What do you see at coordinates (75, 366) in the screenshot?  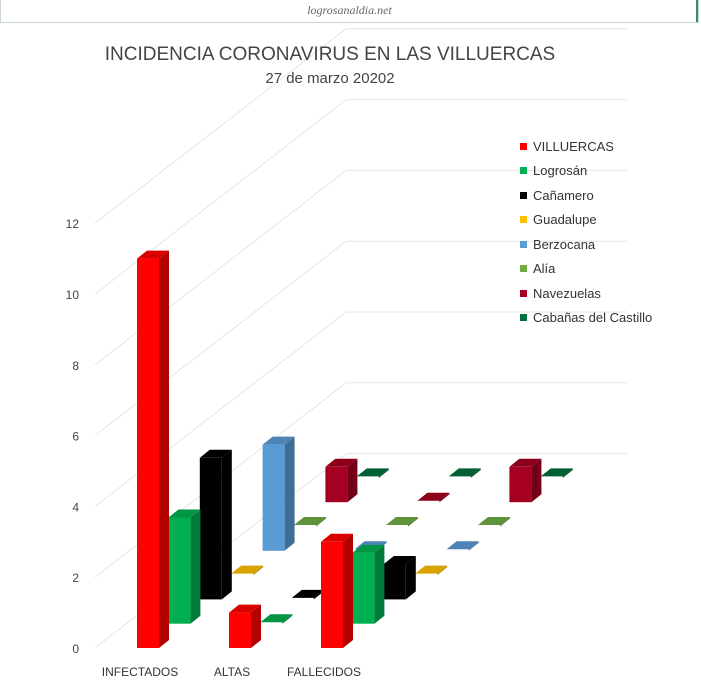 I see `y-tick-label: 8` at bounding box center [75, 366].